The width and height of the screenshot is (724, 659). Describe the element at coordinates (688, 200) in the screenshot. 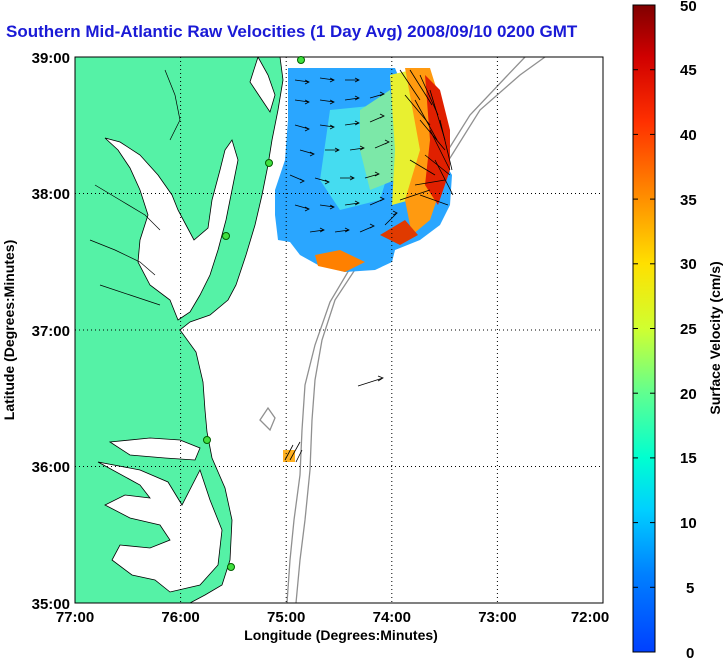

I see `colorbar-tick-label: 35` at that location.